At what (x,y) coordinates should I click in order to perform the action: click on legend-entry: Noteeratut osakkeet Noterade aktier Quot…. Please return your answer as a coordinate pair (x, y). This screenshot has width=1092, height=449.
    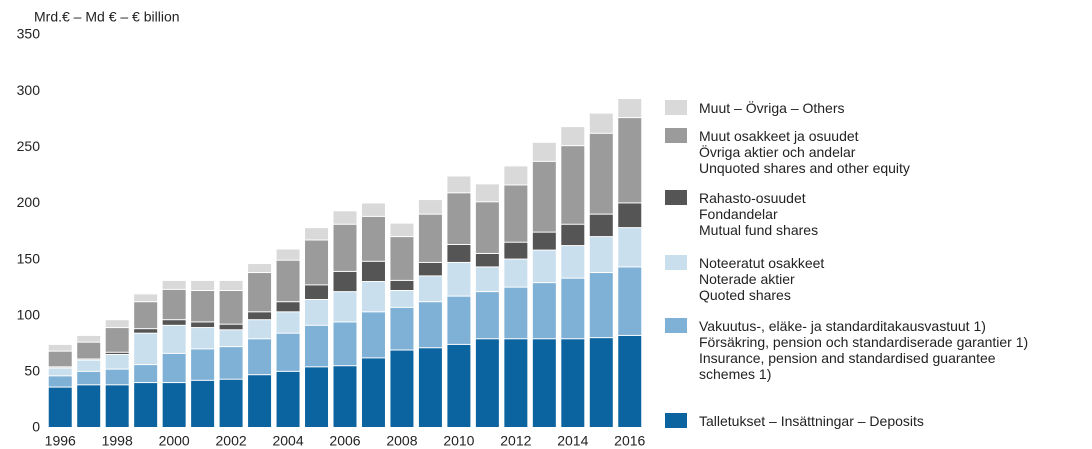
    Looking at the image, I should click on (744, 279).